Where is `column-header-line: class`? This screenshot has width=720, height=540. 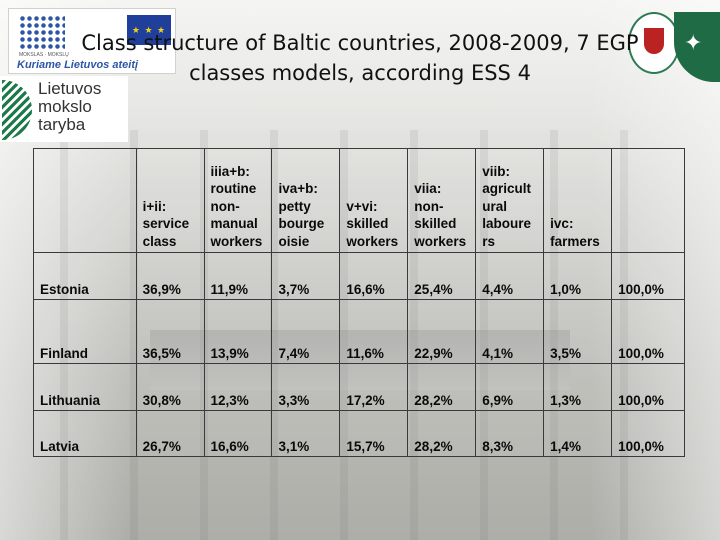
column-header-line: class is located at coordinates (159, 241).